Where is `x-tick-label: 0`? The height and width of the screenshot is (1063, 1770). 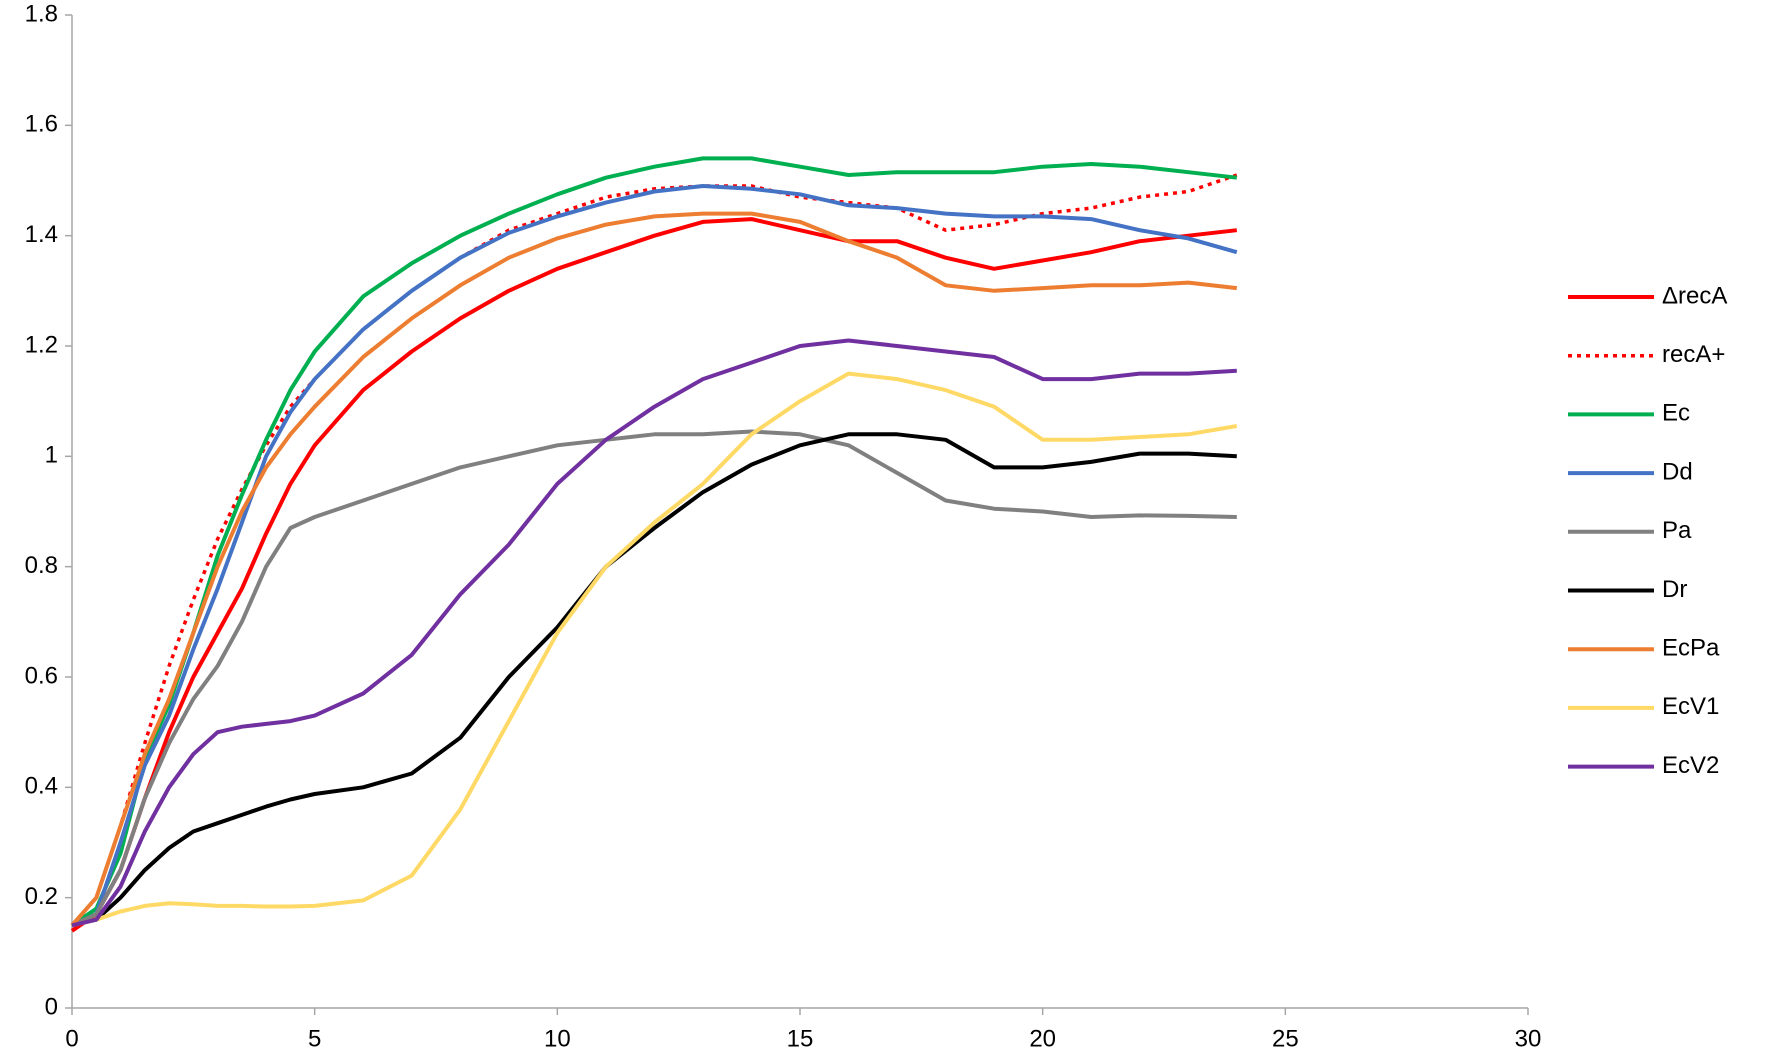
x-tick-label: 0 is located at coordinates (71, 1038).